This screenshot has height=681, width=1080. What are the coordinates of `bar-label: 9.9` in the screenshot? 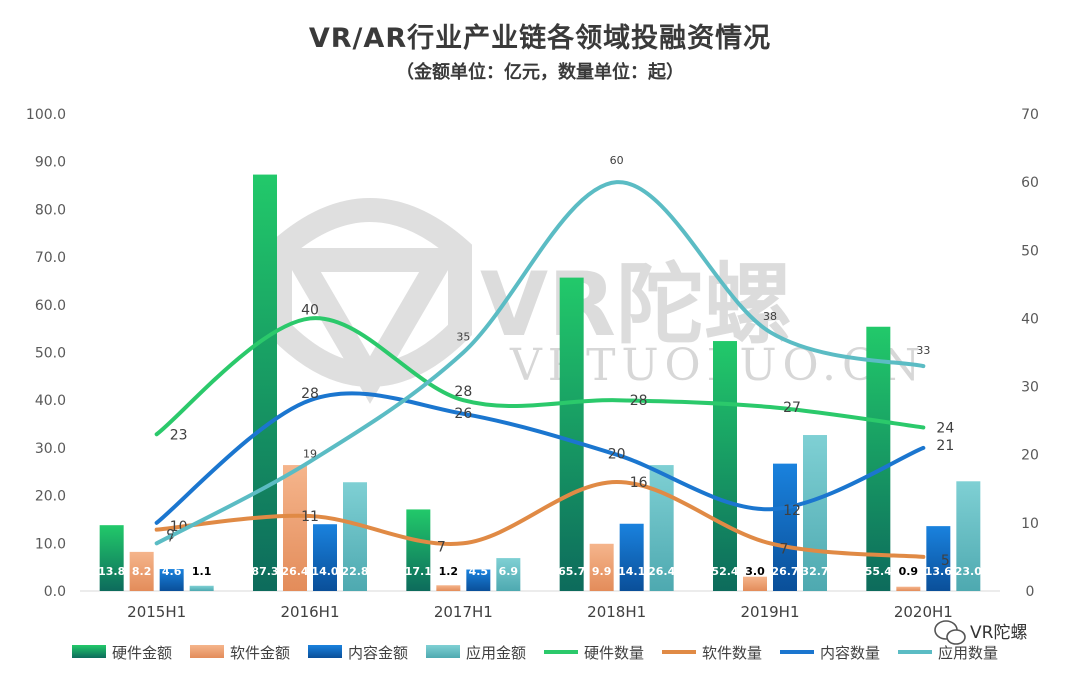 It's located at (602, 571).